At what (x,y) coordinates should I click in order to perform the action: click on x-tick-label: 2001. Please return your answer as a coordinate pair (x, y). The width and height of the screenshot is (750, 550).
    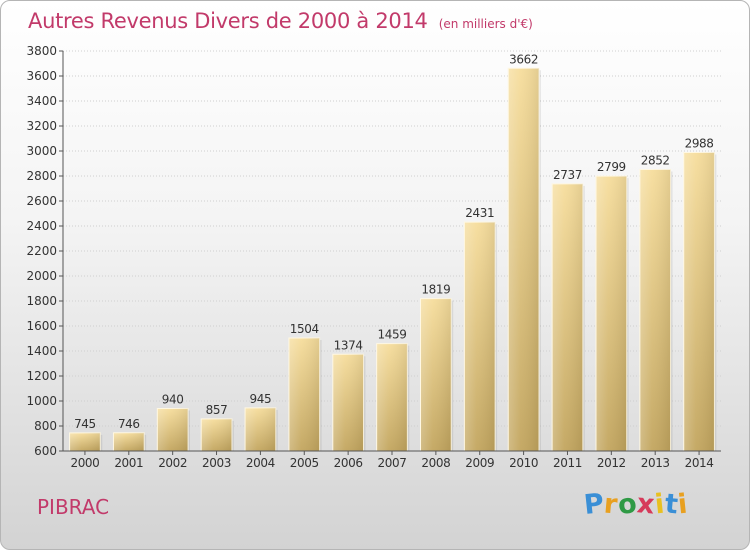
    Looking at the image, I should click on (128, 463).